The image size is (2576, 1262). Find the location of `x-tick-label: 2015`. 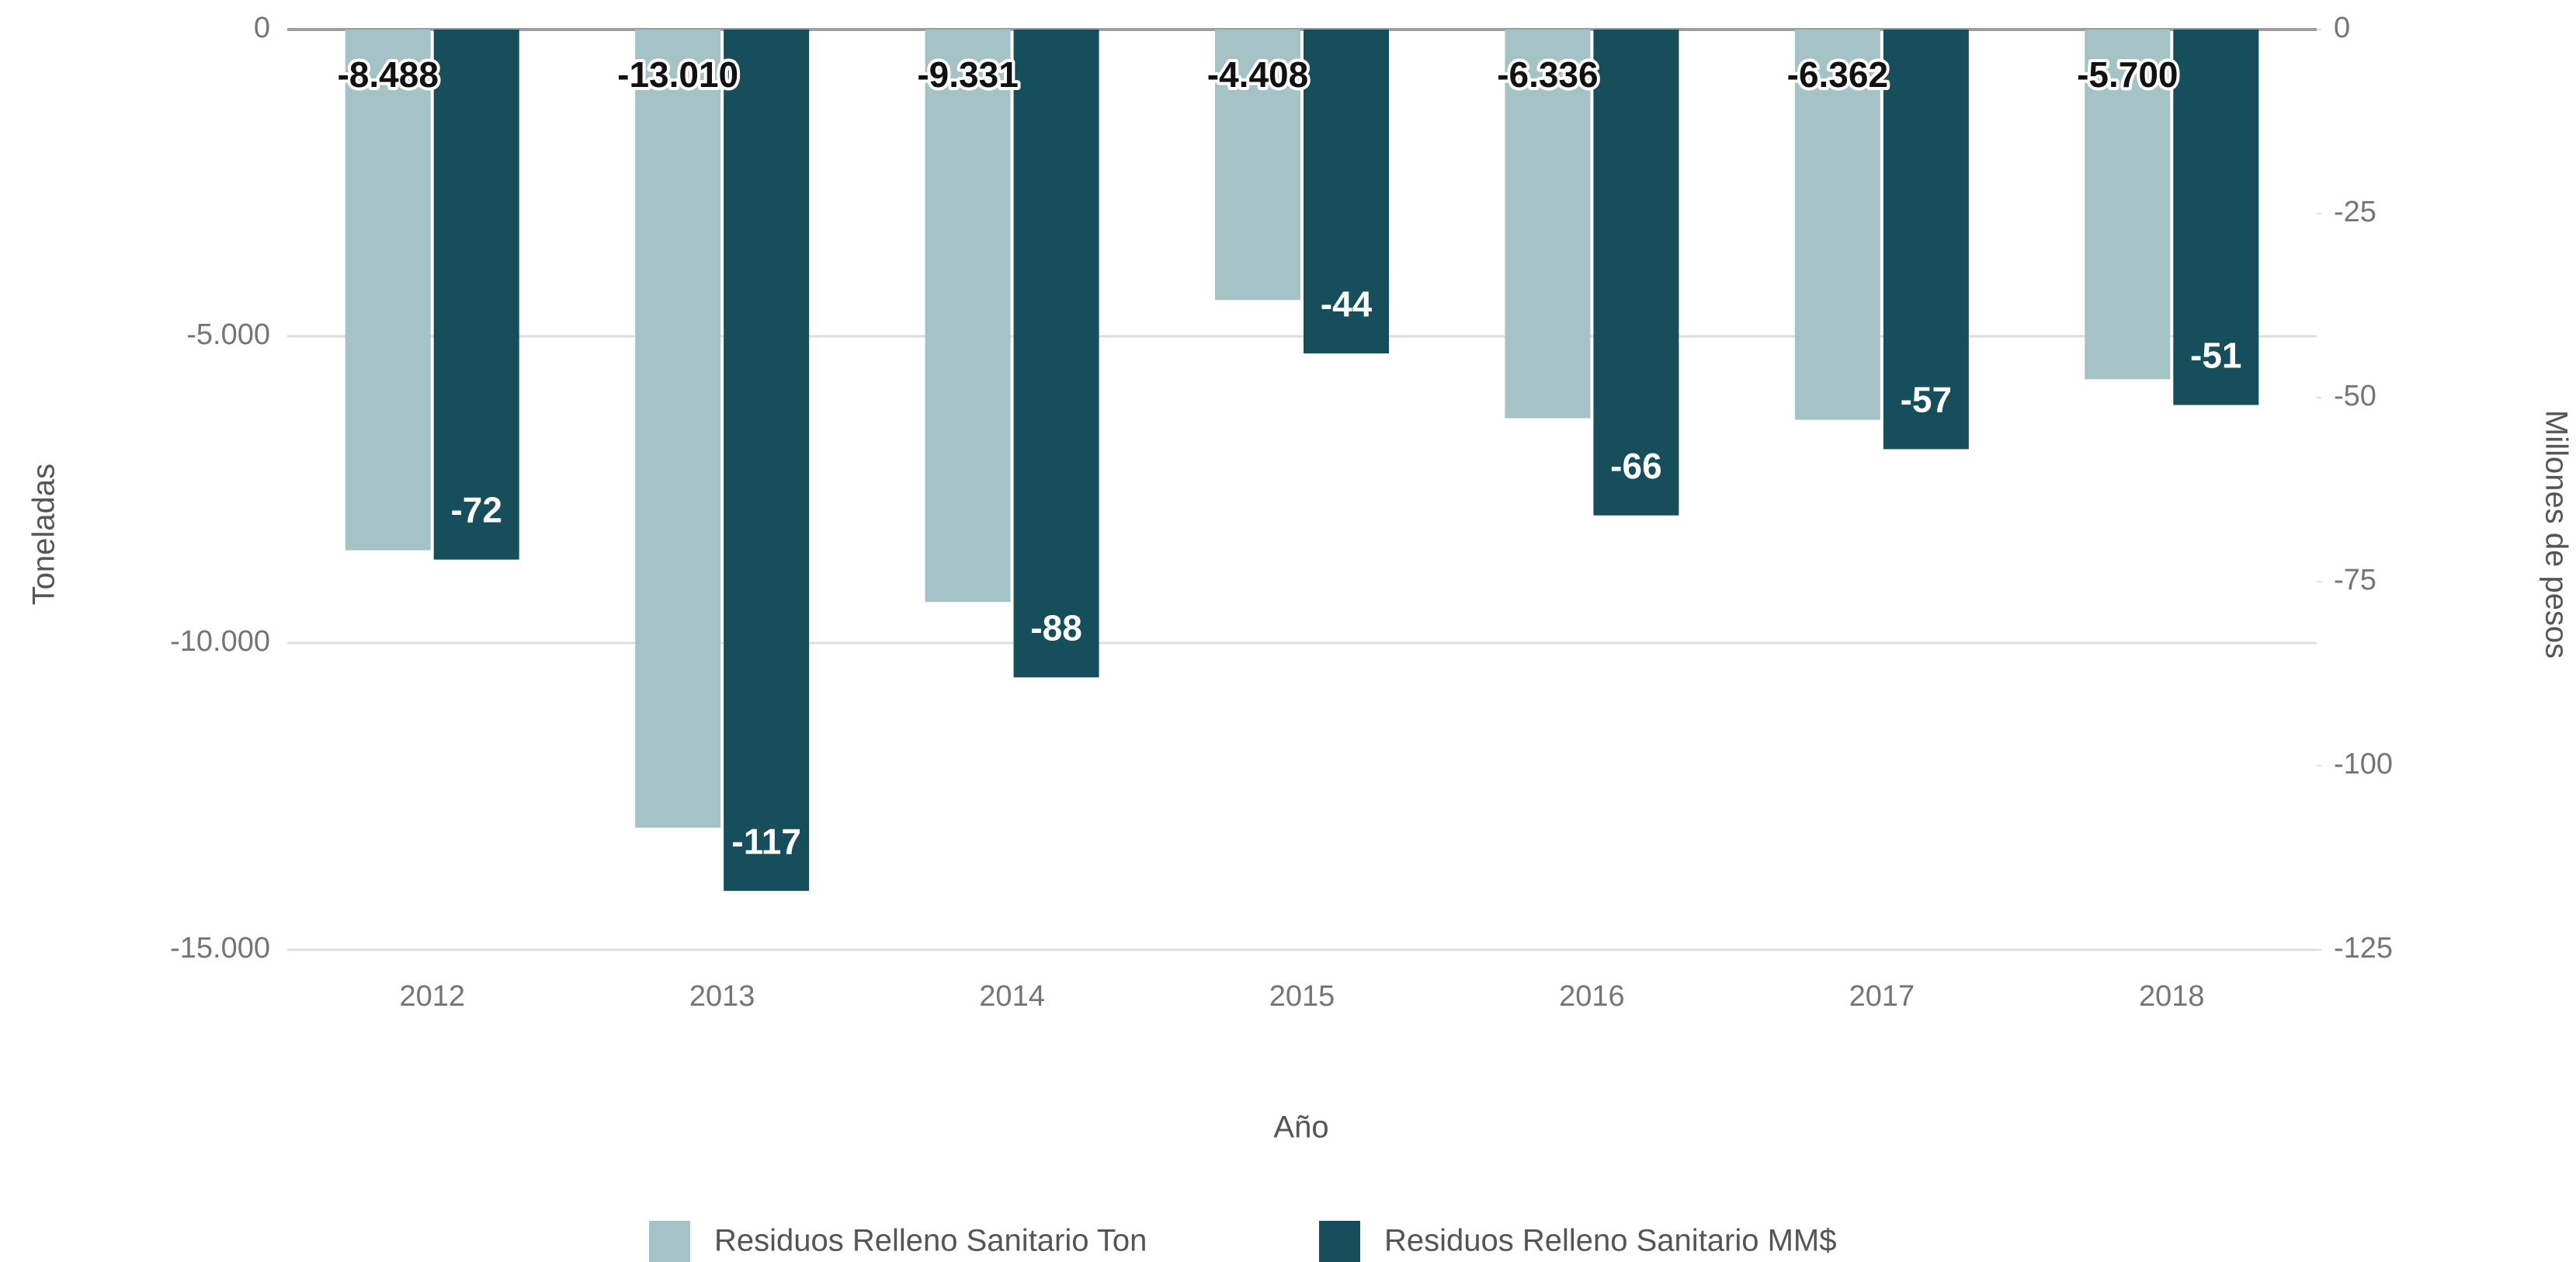

x-tick-label: 2015 is located at coordinates (1302, 996).